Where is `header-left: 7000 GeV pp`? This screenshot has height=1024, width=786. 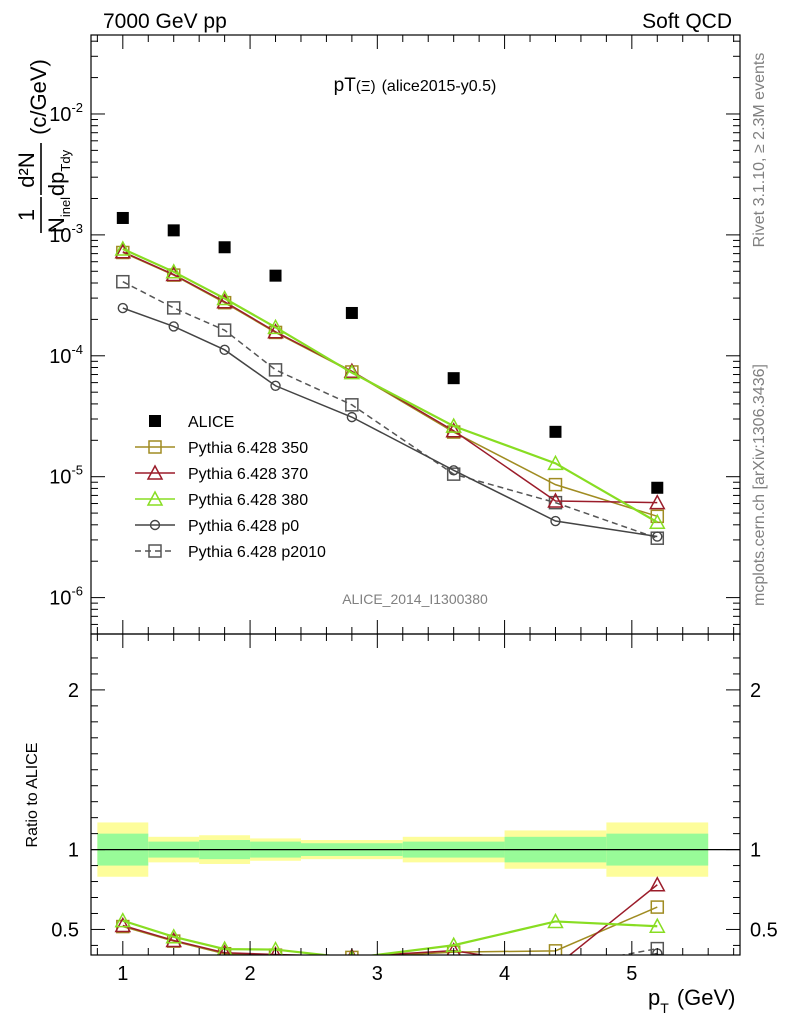 header-left: 7000 GeV pp is located at coordinates (165, 21).